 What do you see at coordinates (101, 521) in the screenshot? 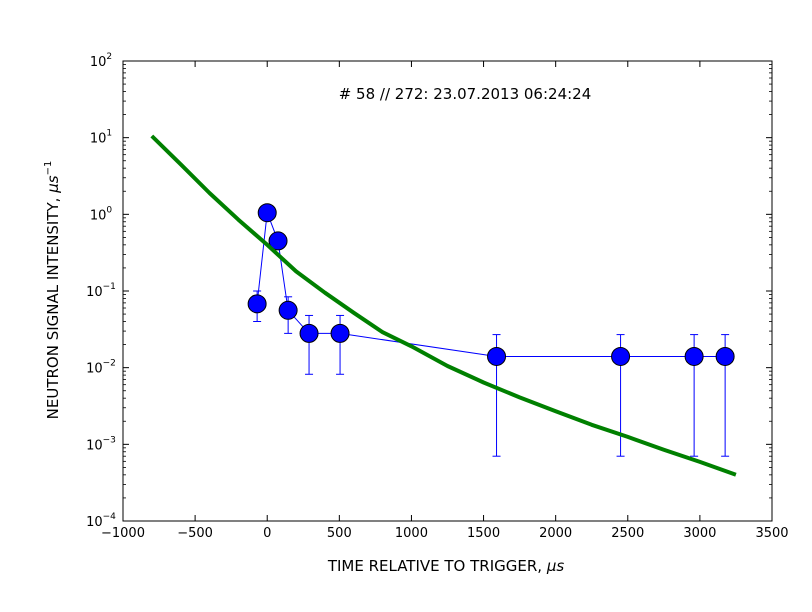
I see `y-tick-label: 10⁻⁴` at bounding box center [101, 521].